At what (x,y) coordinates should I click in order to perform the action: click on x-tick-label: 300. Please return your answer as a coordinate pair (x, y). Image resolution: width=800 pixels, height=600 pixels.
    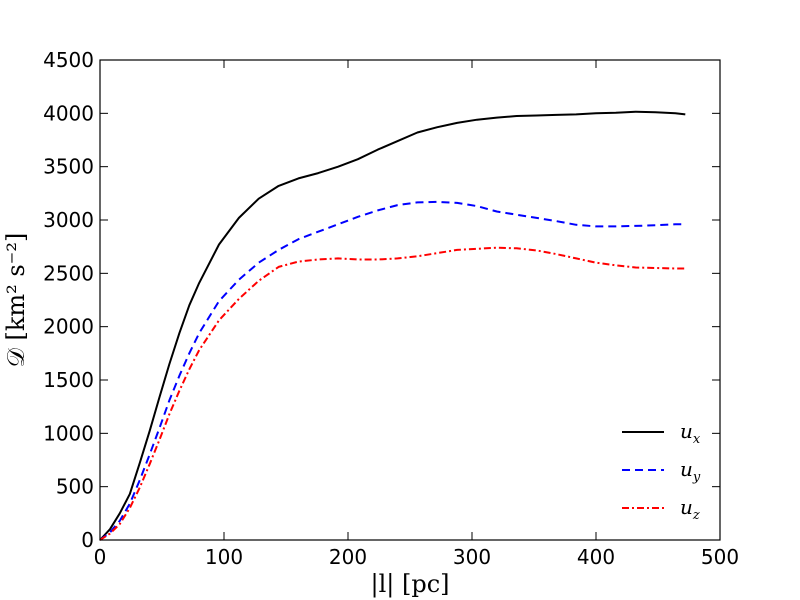
    Looking at the image, I should click on (472, 557).